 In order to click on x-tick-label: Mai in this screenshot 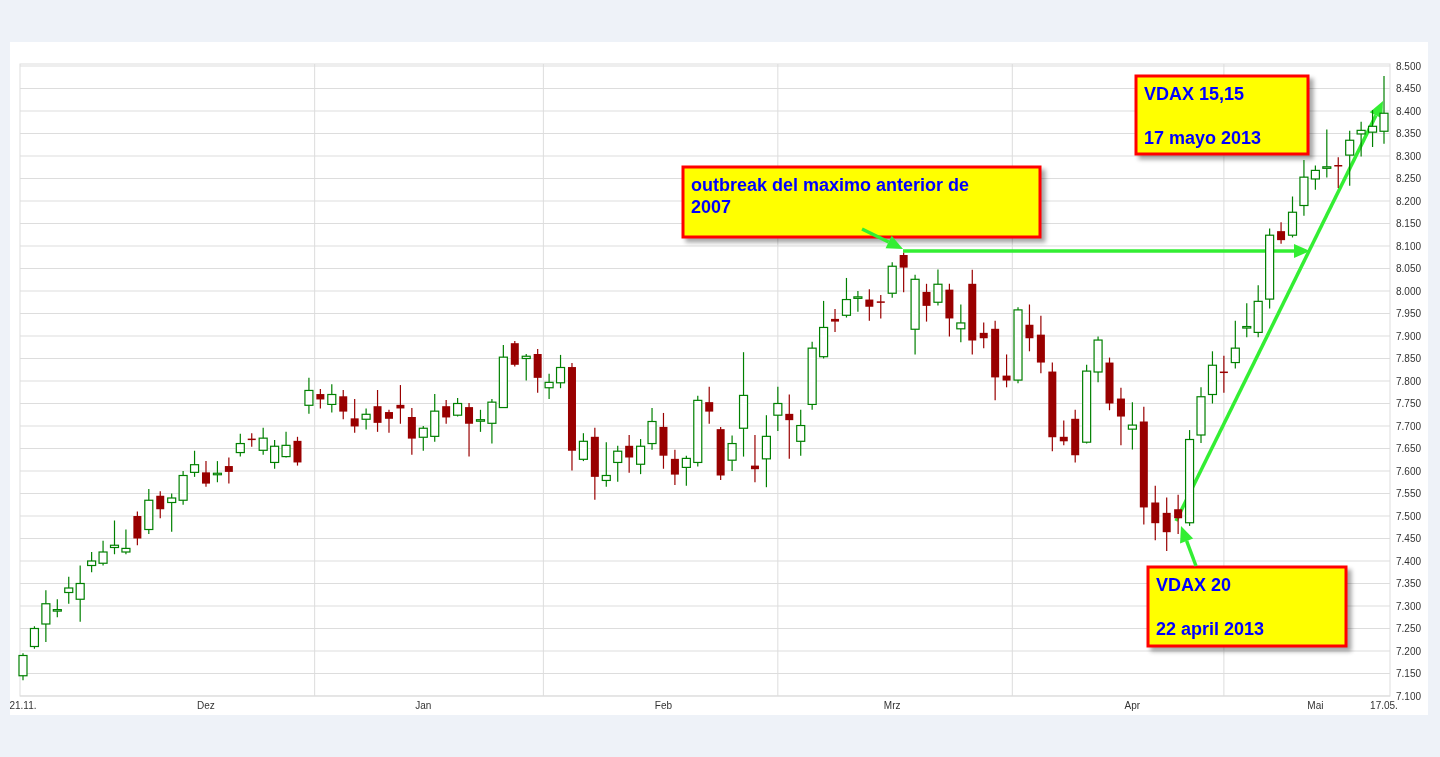, I will do `click(1315, 705)`.